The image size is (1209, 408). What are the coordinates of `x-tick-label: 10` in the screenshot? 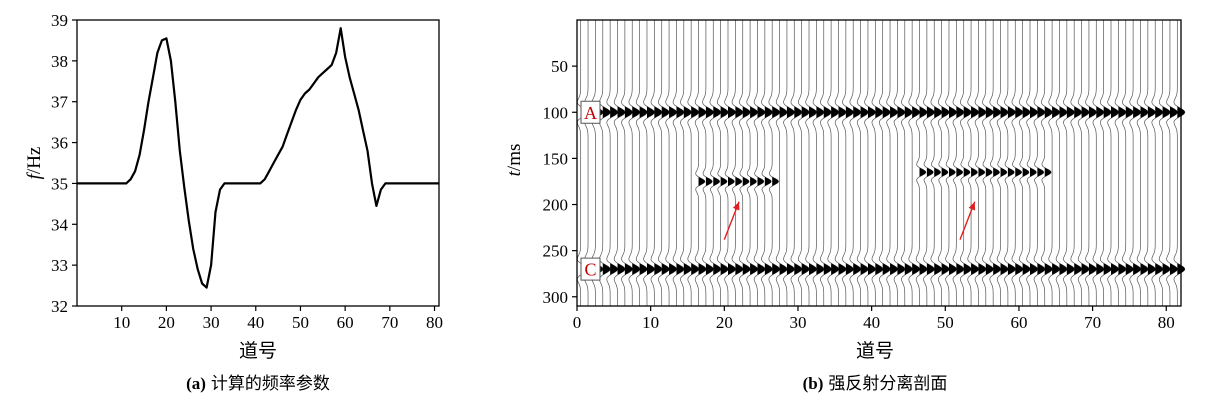 It's located at (121, 322).